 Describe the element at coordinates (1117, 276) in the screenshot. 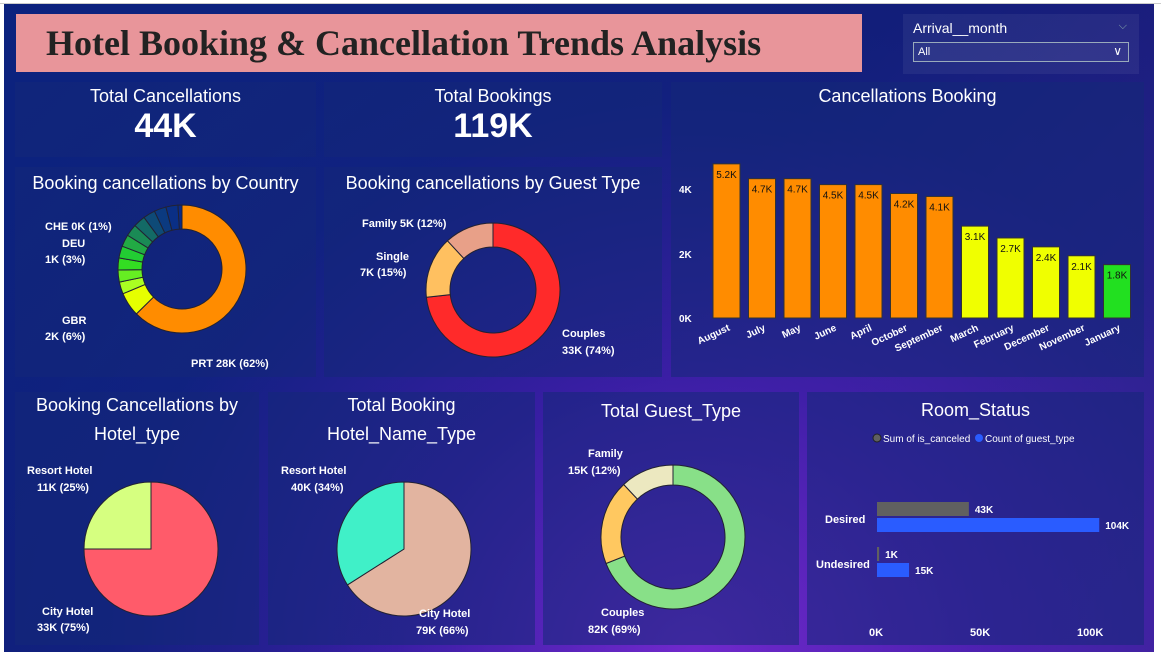

I see `bar-label-january: 1.8K` at that location.